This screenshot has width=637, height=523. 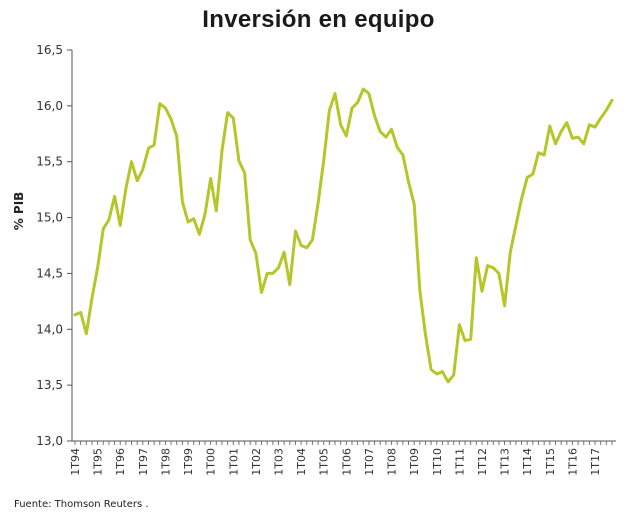 What do you see at coordinates (49, 50) in the screenshot?
I see `y-tick-label: 16,5` at bounding box center [49, 50].